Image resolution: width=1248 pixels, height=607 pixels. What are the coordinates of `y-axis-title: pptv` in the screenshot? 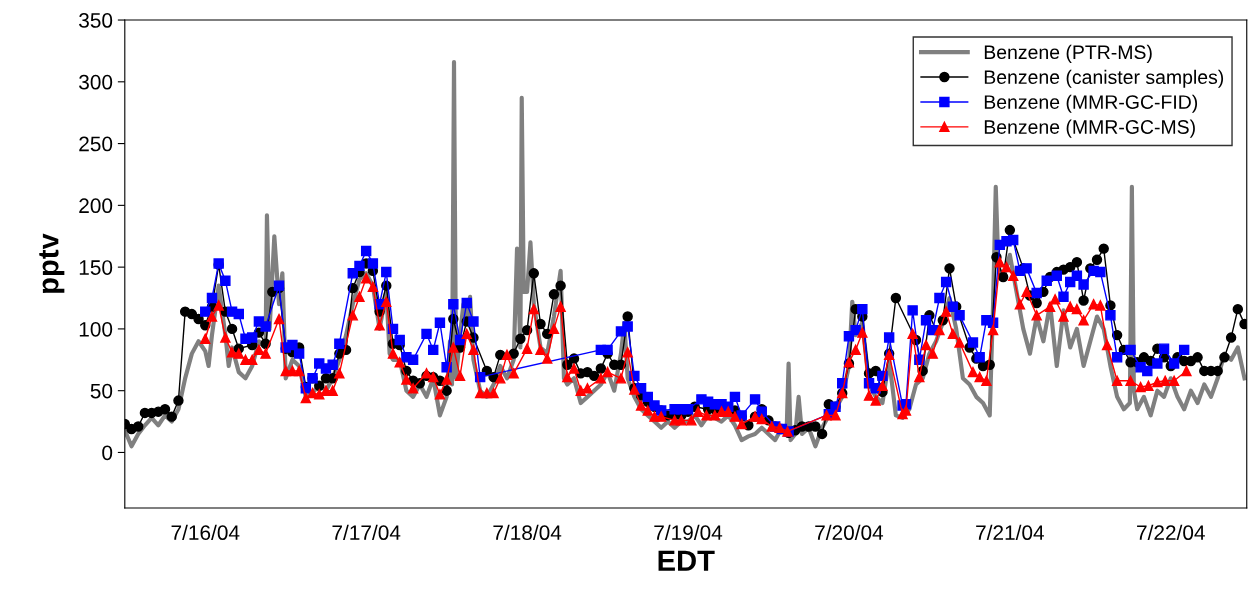 It's located at (52, 263).